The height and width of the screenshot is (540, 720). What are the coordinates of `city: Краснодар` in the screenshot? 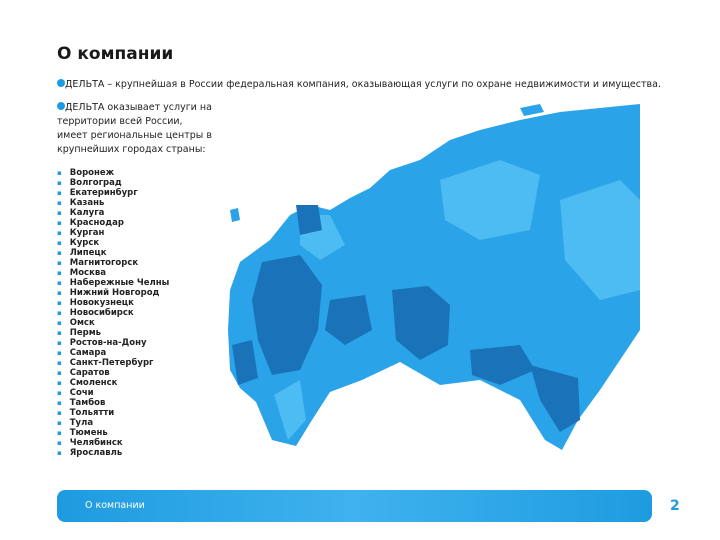 It's located at (113, 223).